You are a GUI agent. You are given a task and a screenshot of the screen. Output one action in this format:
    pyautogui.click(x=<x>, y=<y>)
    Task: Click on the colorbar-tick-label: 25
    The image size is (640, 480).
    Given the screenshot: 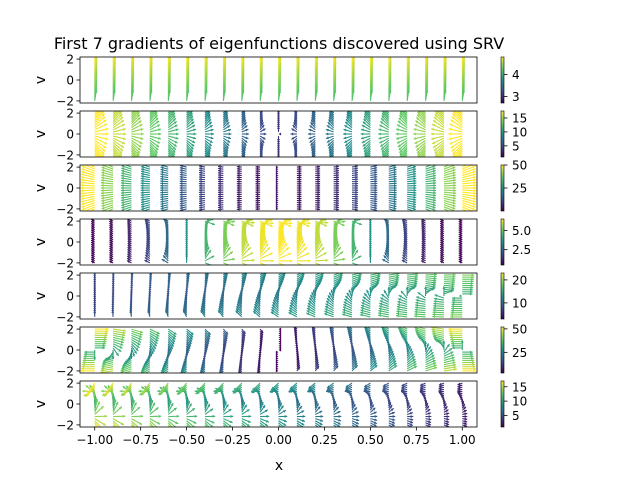 What is the action you would take?
    pyautogui.click(x=519, y=189)
    